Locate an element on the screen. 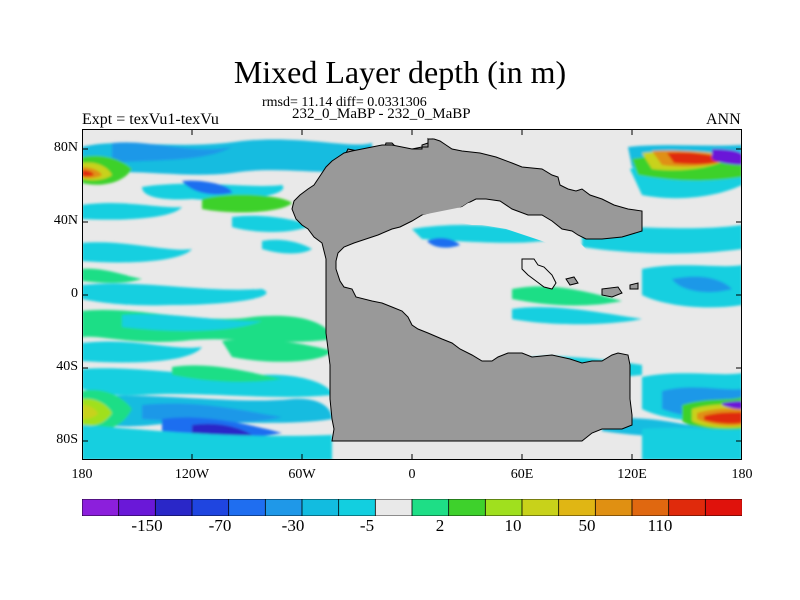  lon-tick-label: 0 is located at coordinates (412, 474).